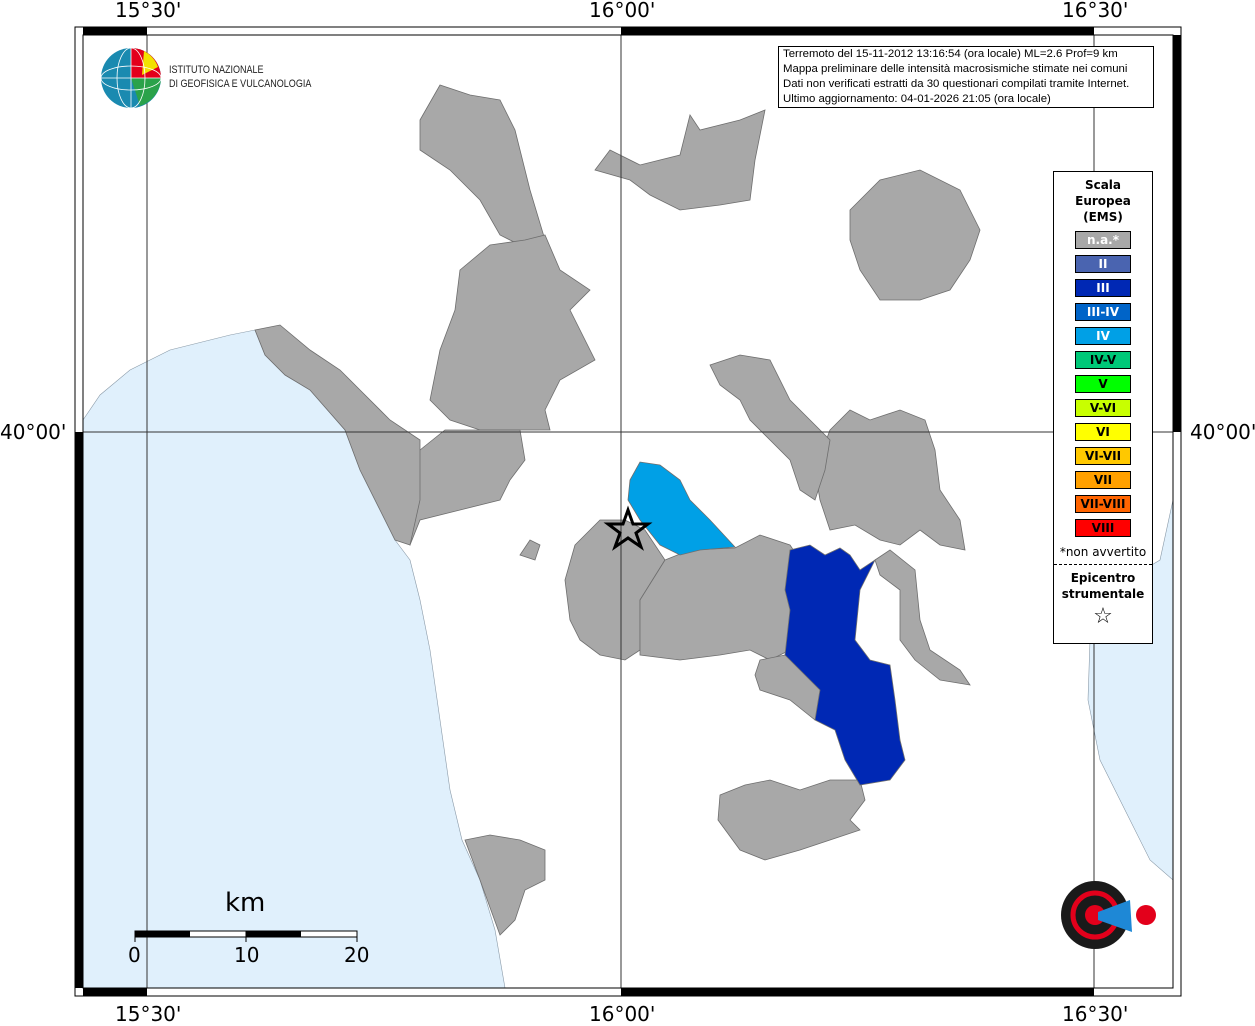  I want to click on legend-swatch-iv-v: IV-V, so click(1103, 360).